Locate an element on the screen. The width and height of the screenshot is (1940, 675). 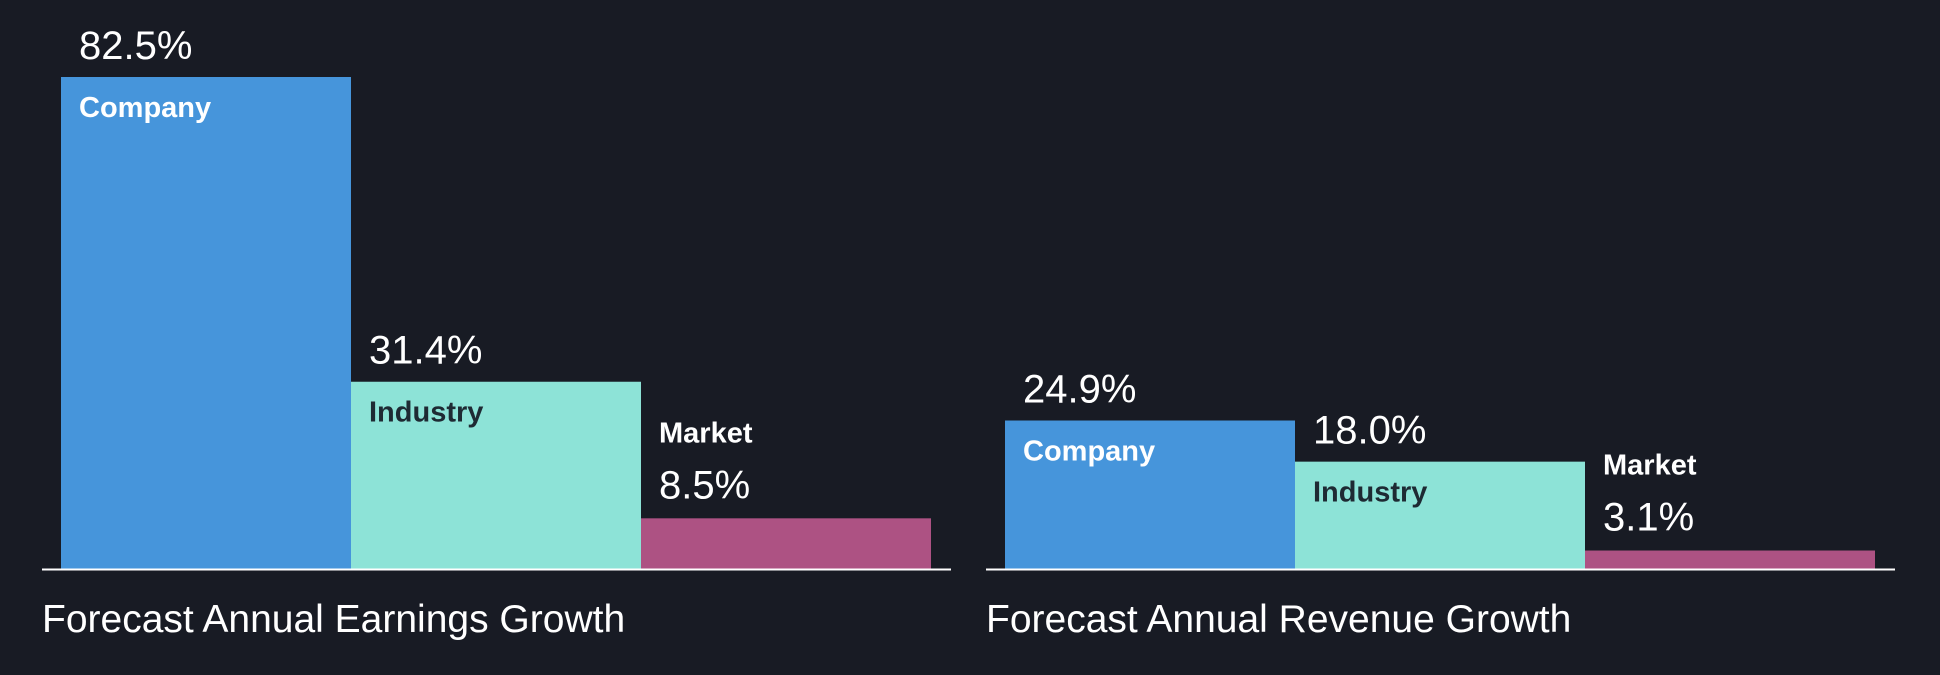
chart-title: Forecast Annual Revenue Growth is located at coordinates (1278, 619).